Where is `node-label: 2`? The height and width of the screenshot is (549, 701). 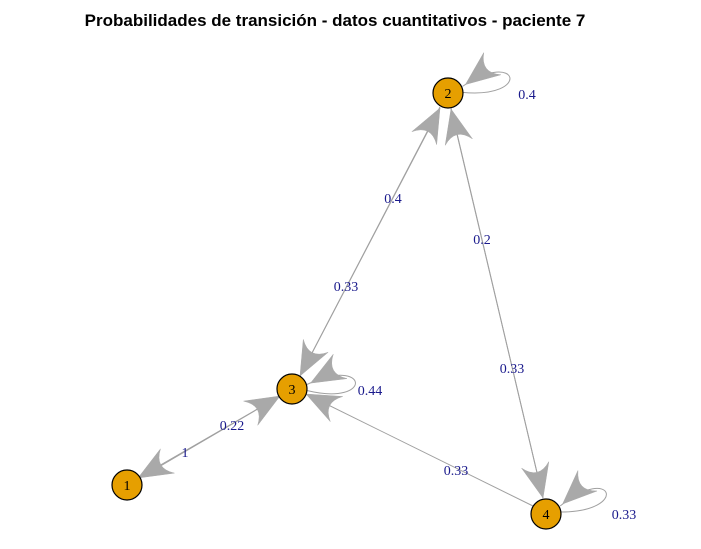
node-label: 2 is located at coordinates (448, 94).